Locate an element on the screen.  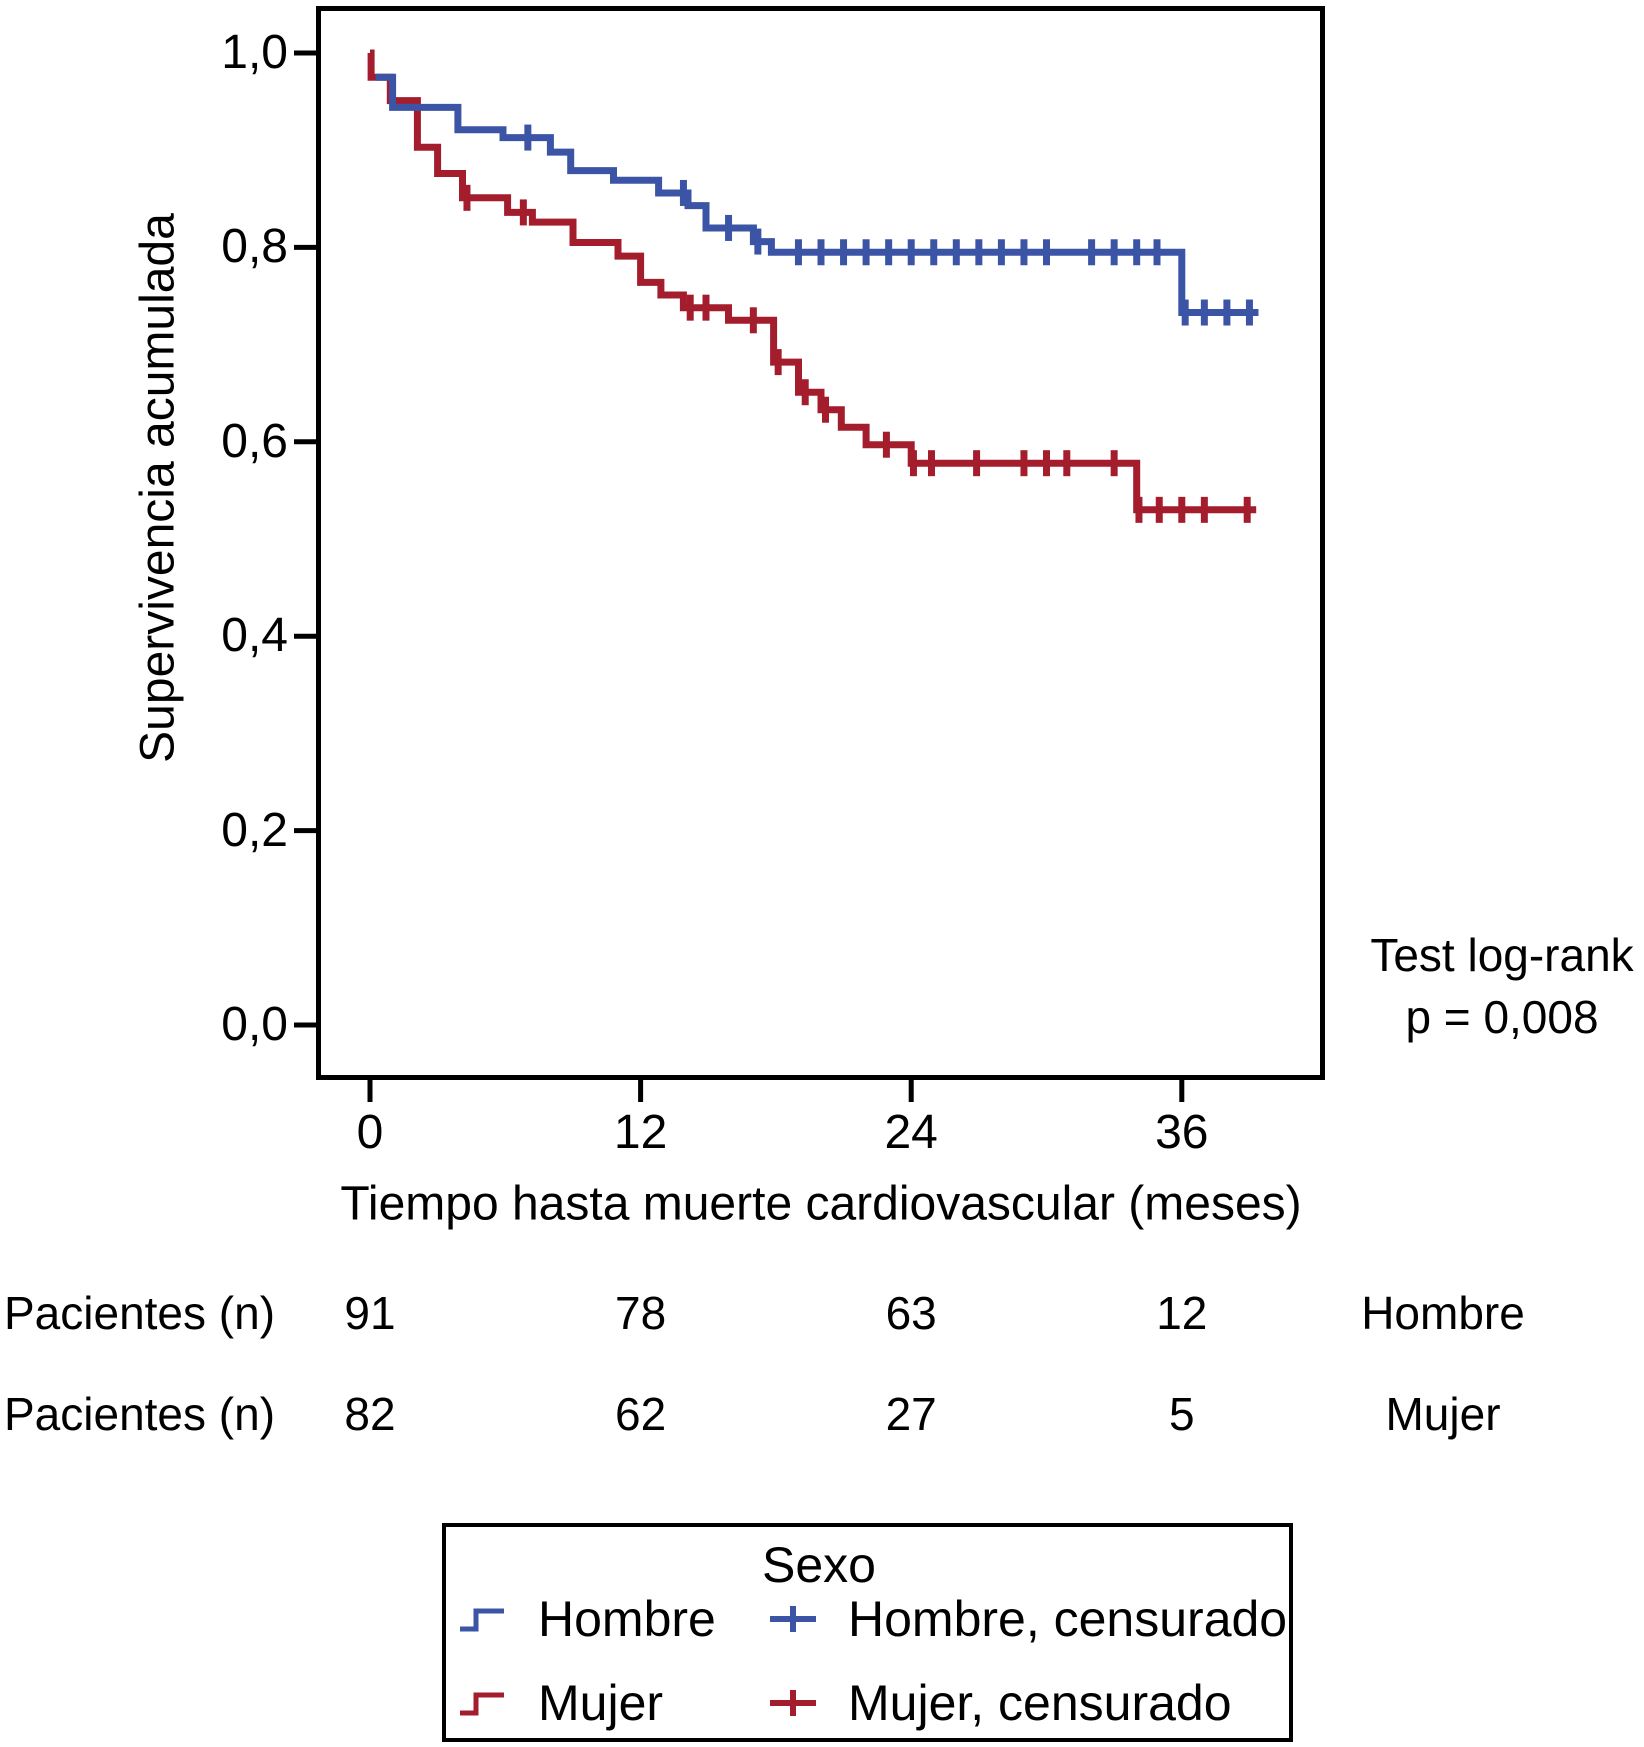
x-tick-label: 36 is located at coordinates (1182, 1132).